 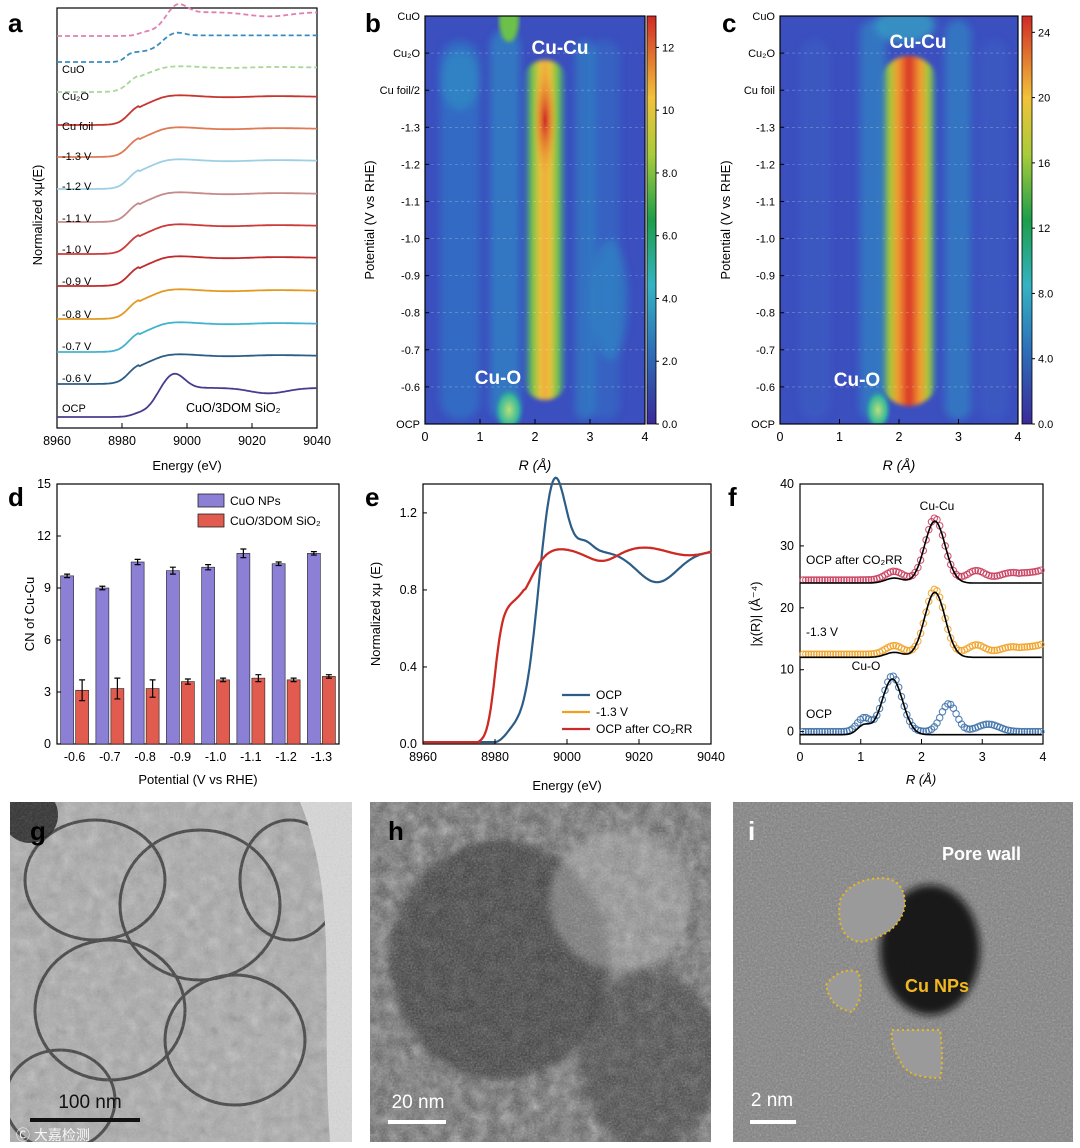 What do you see at coordinates (243, 649) in the screenshot?
I see `bar-cuo-nps--1.1` at bounding box center [243, 649].